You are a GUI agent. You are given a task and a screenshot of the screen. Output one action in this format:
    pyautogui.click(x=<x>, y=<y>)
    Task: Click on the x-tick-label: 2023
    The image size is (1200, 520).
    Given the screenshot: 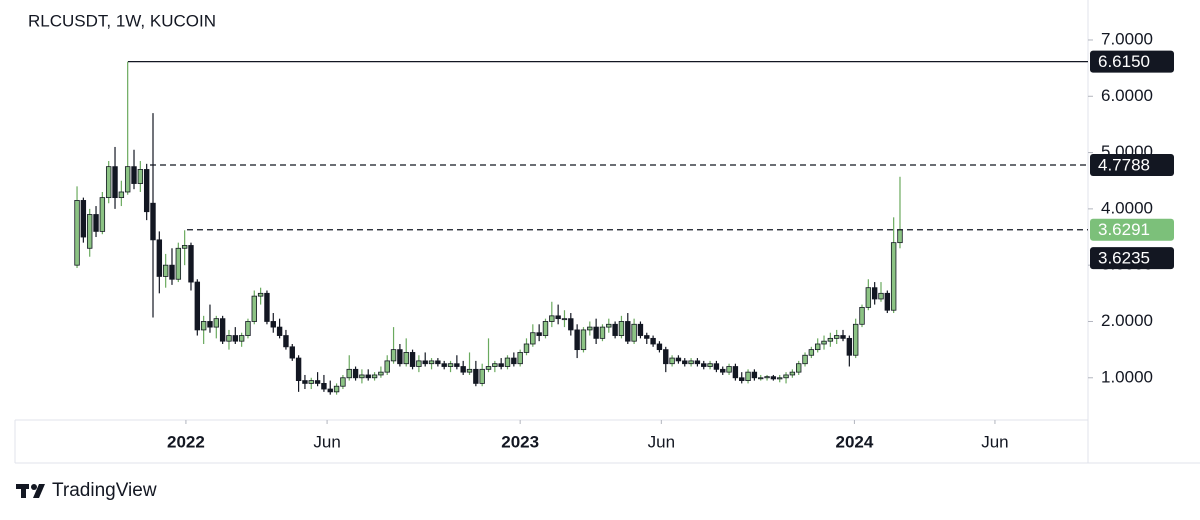 What is the action you would take?
    pyautogui.click(x=520, y=441)
    